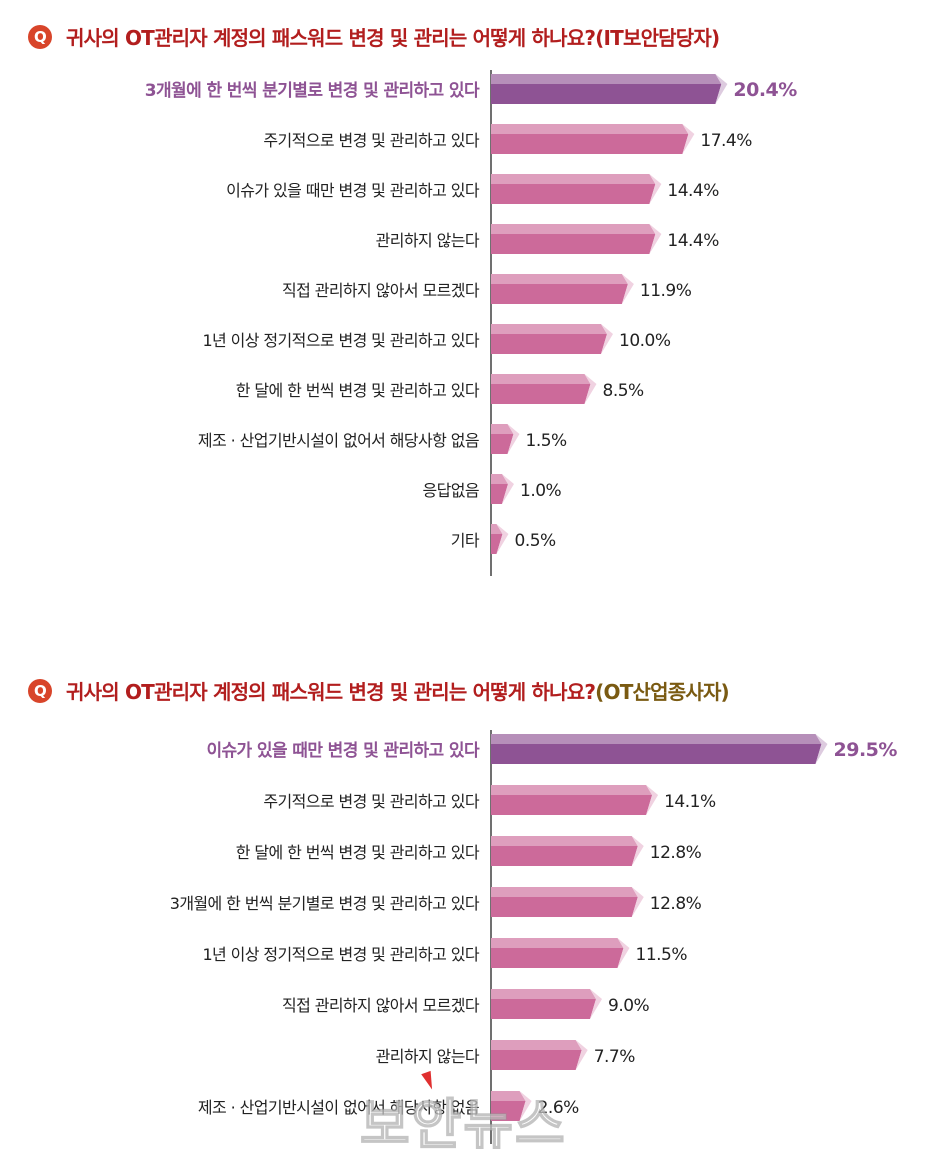  I want to click on value-label: 11.5%, so click(662, 955).